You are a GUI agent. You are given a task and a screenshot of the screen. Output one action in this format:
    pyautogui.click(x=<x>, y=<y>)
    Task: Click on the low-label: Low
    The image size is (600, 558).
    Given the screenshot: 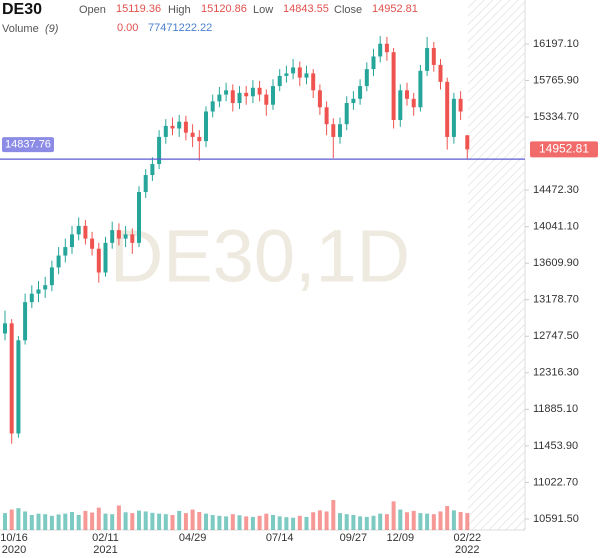 What is the action you would take?
    pyautogui.click(x=263, y=10)
    